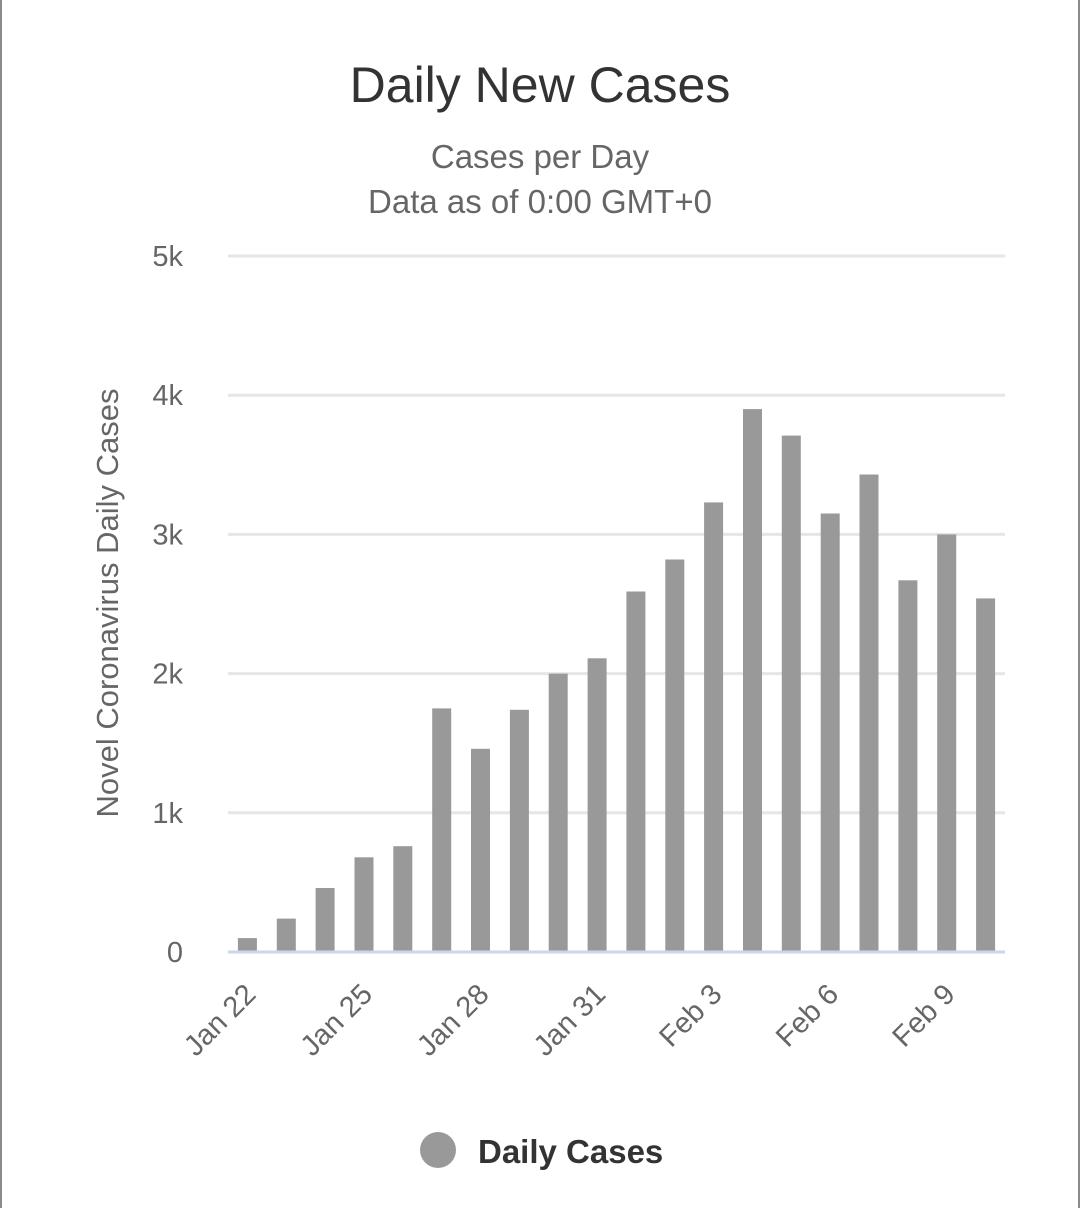  What do you see at coordinates (791, 694) in the screenshot?
I see `bar: Feb 5: 3710` at bounding box center [791, 694].